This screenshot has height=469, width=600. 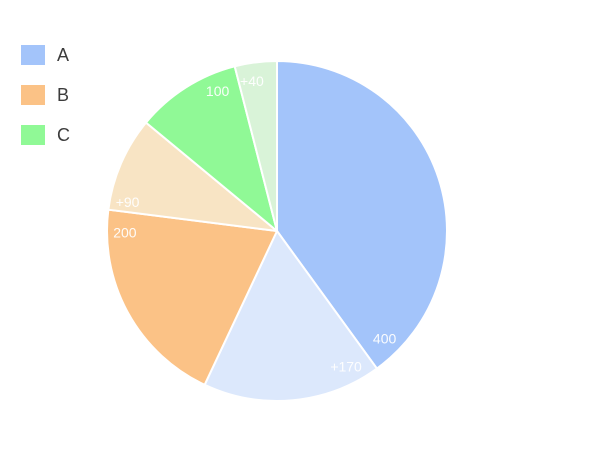 I want to click on pie-slice-label-A: 400, so click(x=385, y=339).